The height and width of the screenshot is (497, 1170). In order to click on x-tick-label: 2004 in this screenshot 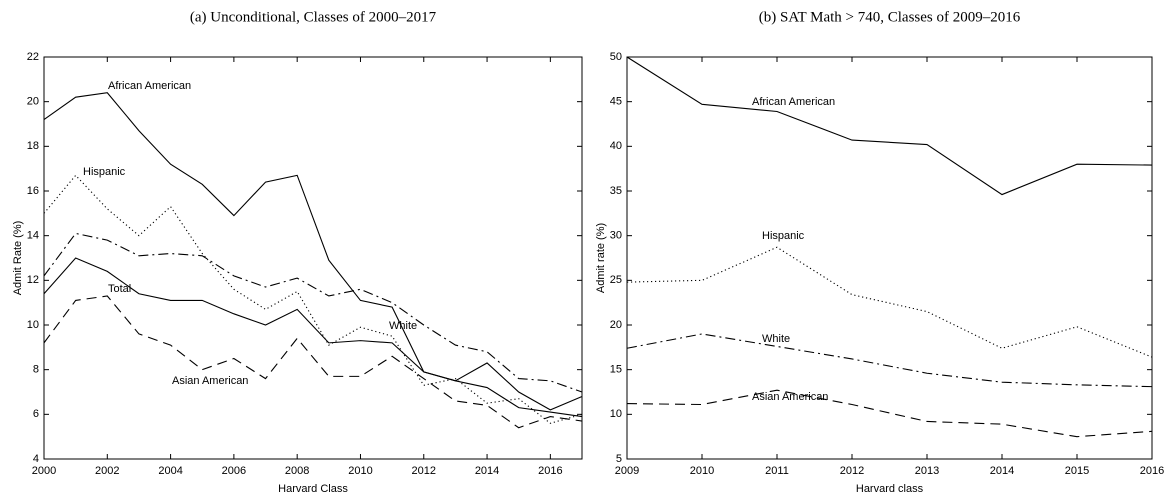, I will do `click(170, 471)`.